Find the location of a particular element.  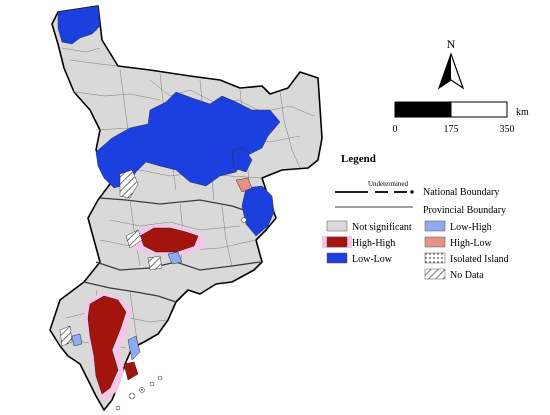

north-arrow: N is located at coordinates (451, 63).